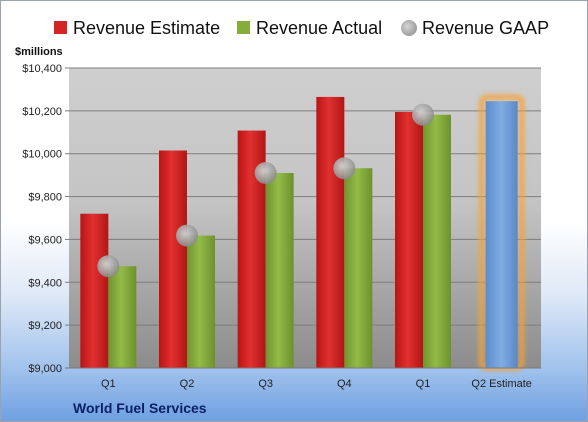 The height and width of the screenshot is (422, 588). I want to click on legend-label-revenue-gaap: Revenue GAAP, so click(485, 28).